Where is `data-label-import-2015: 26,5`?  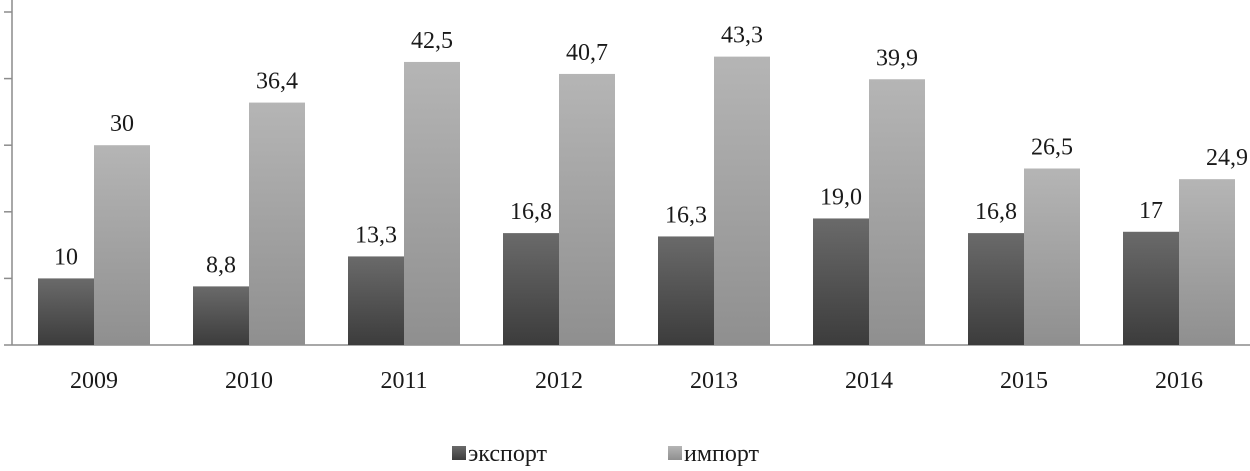
data-label-import-2015: 26,5 is located at coordinates (1052, 148).